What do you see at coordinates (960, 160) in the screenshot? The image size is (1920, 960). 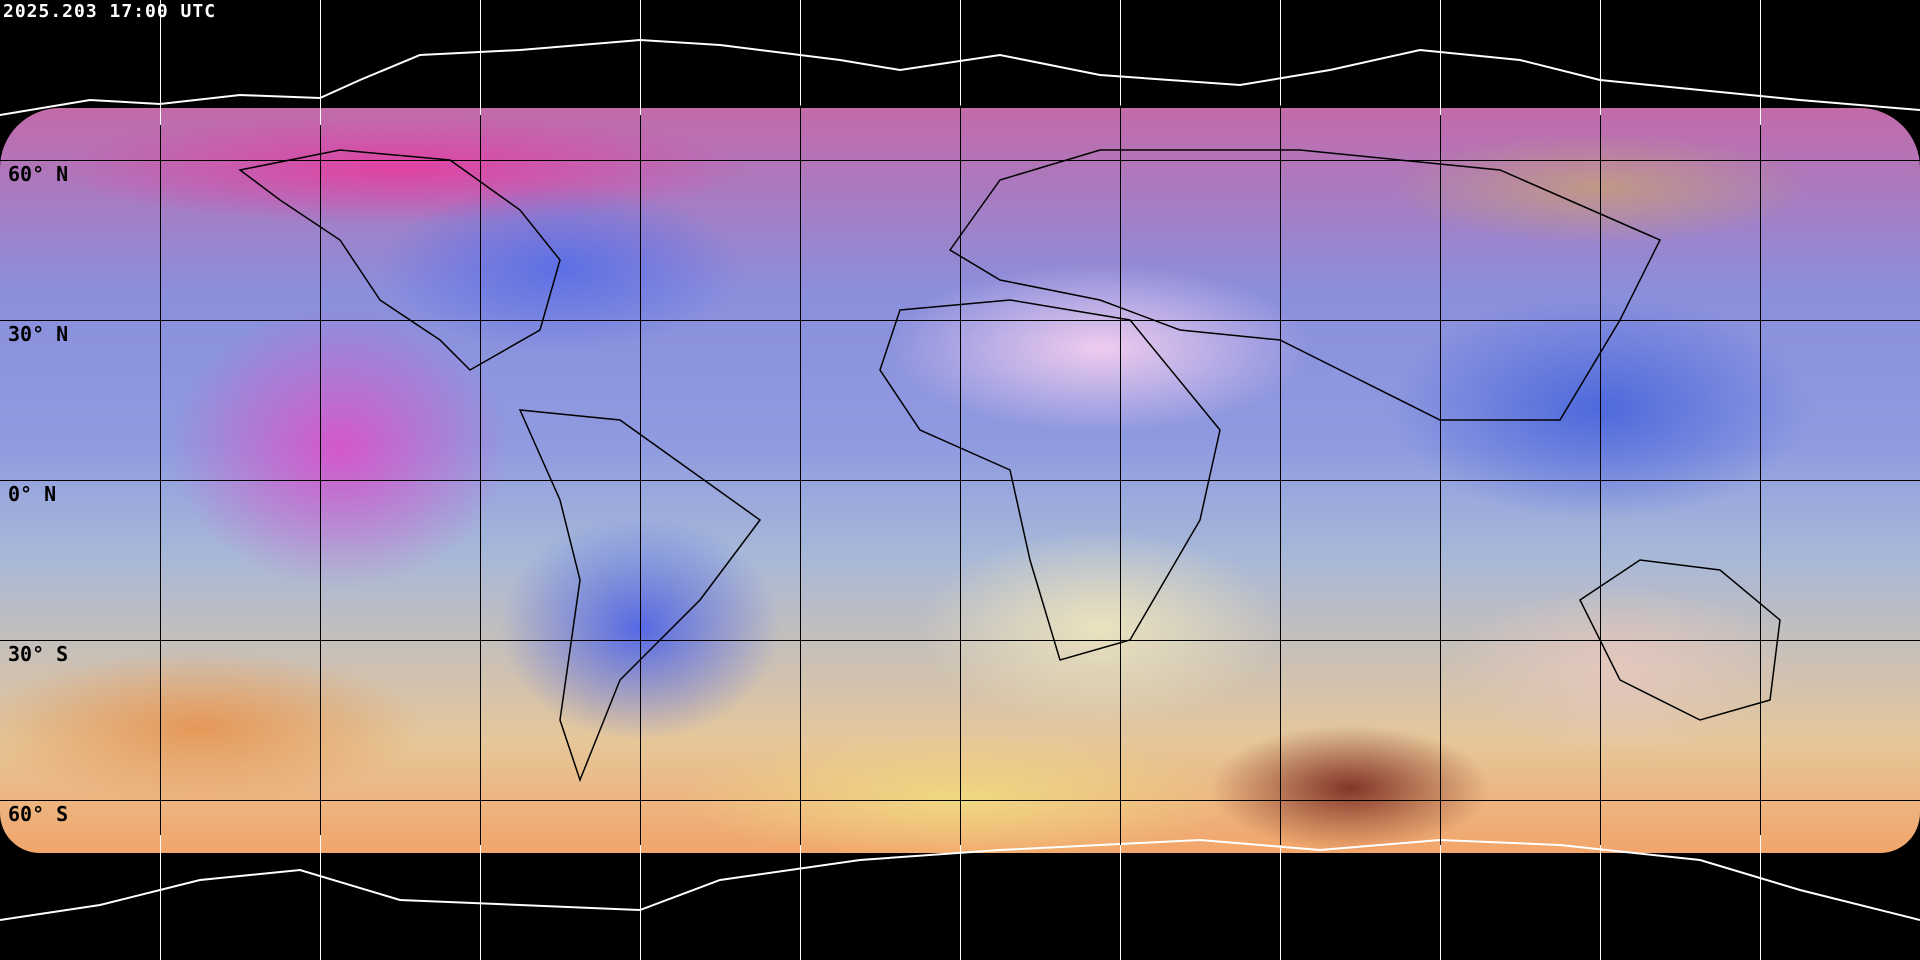 I see `parallel-60n` at bounding box center [960, 160].